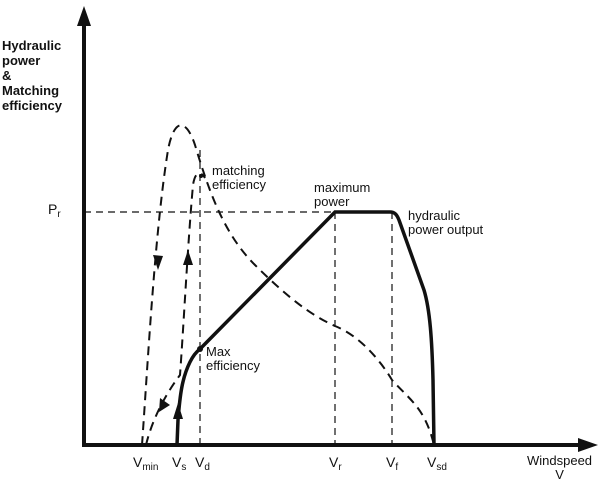 This screenshot has width=600, height=485. I want to click on x-label-line: V, so click(559, 474).